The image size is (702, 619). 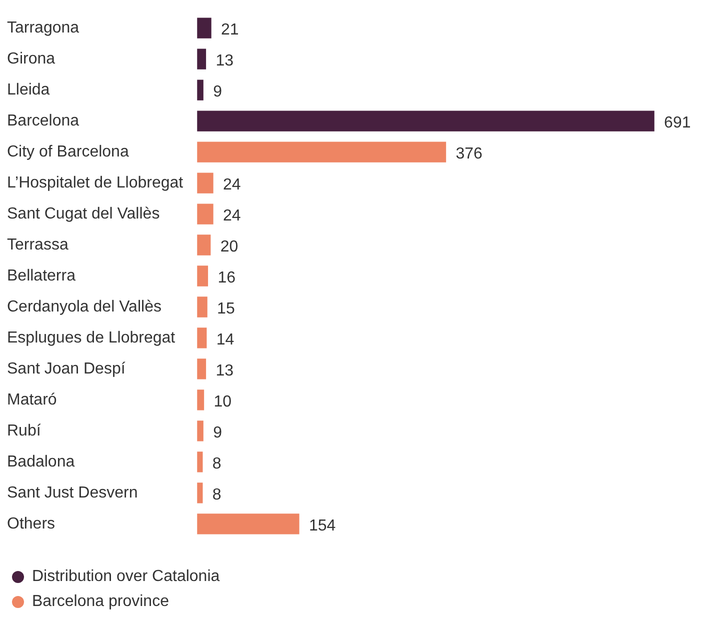 I want to click on data-label: 691, so click(x=677, y=123).